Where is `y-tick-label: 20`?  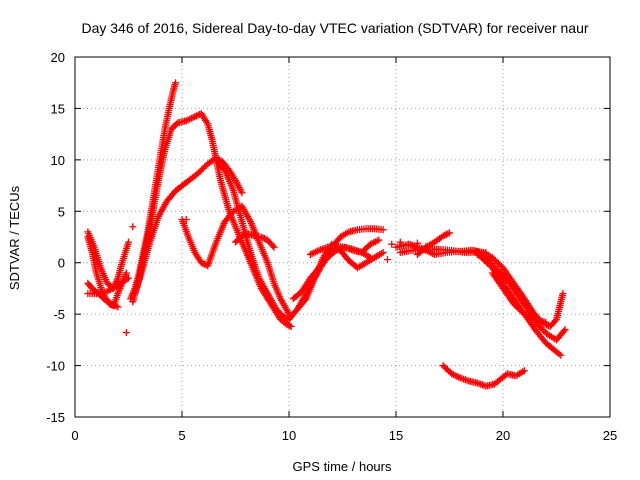
y-tick-label: 20 is located at coordinates (58, 57).